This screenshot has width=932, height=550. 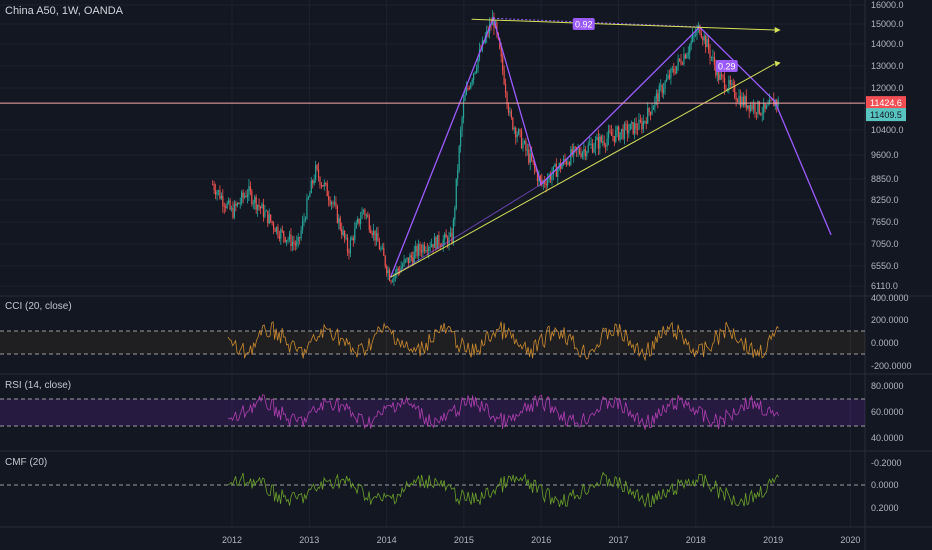 What do you see at coordinates (464, 540) in the screenshot?
I see `x-tick-label: 2015` at bounding box center [464, 540].